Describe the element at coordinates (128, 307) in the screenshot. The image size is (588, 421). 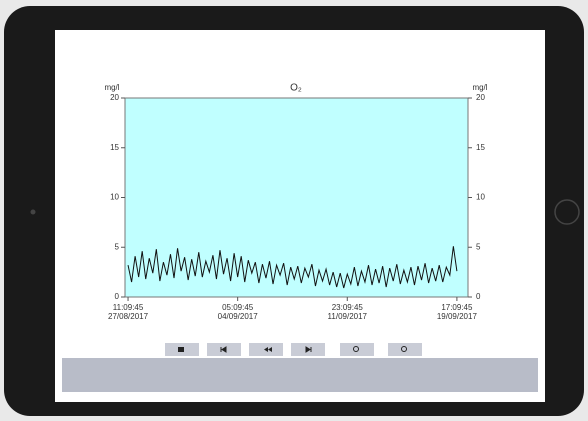
I see `x-tick-label: 11:09:45` at that location.